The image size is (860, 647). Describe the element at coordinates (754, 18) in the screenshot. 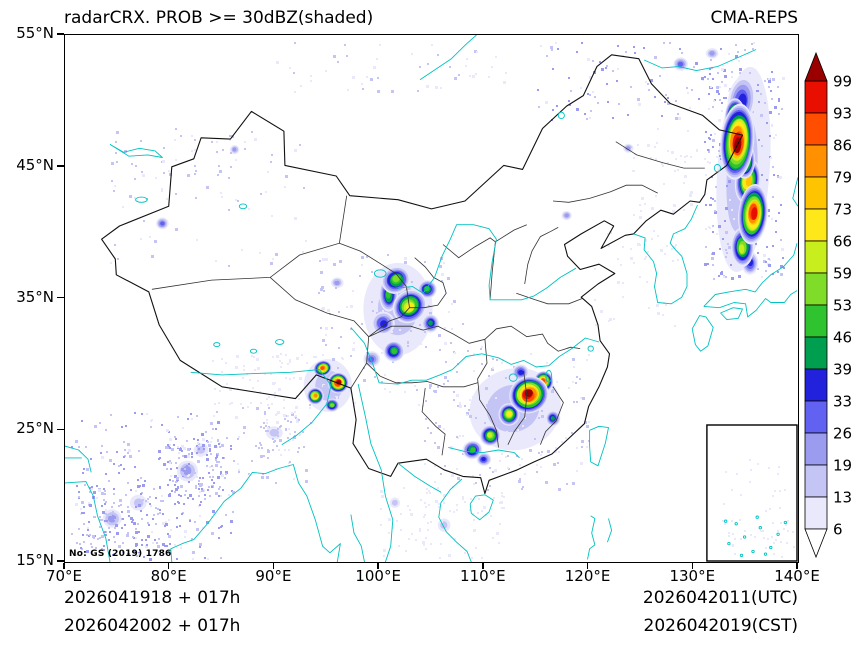

I see `model-label: CMA-REPS` at that location.